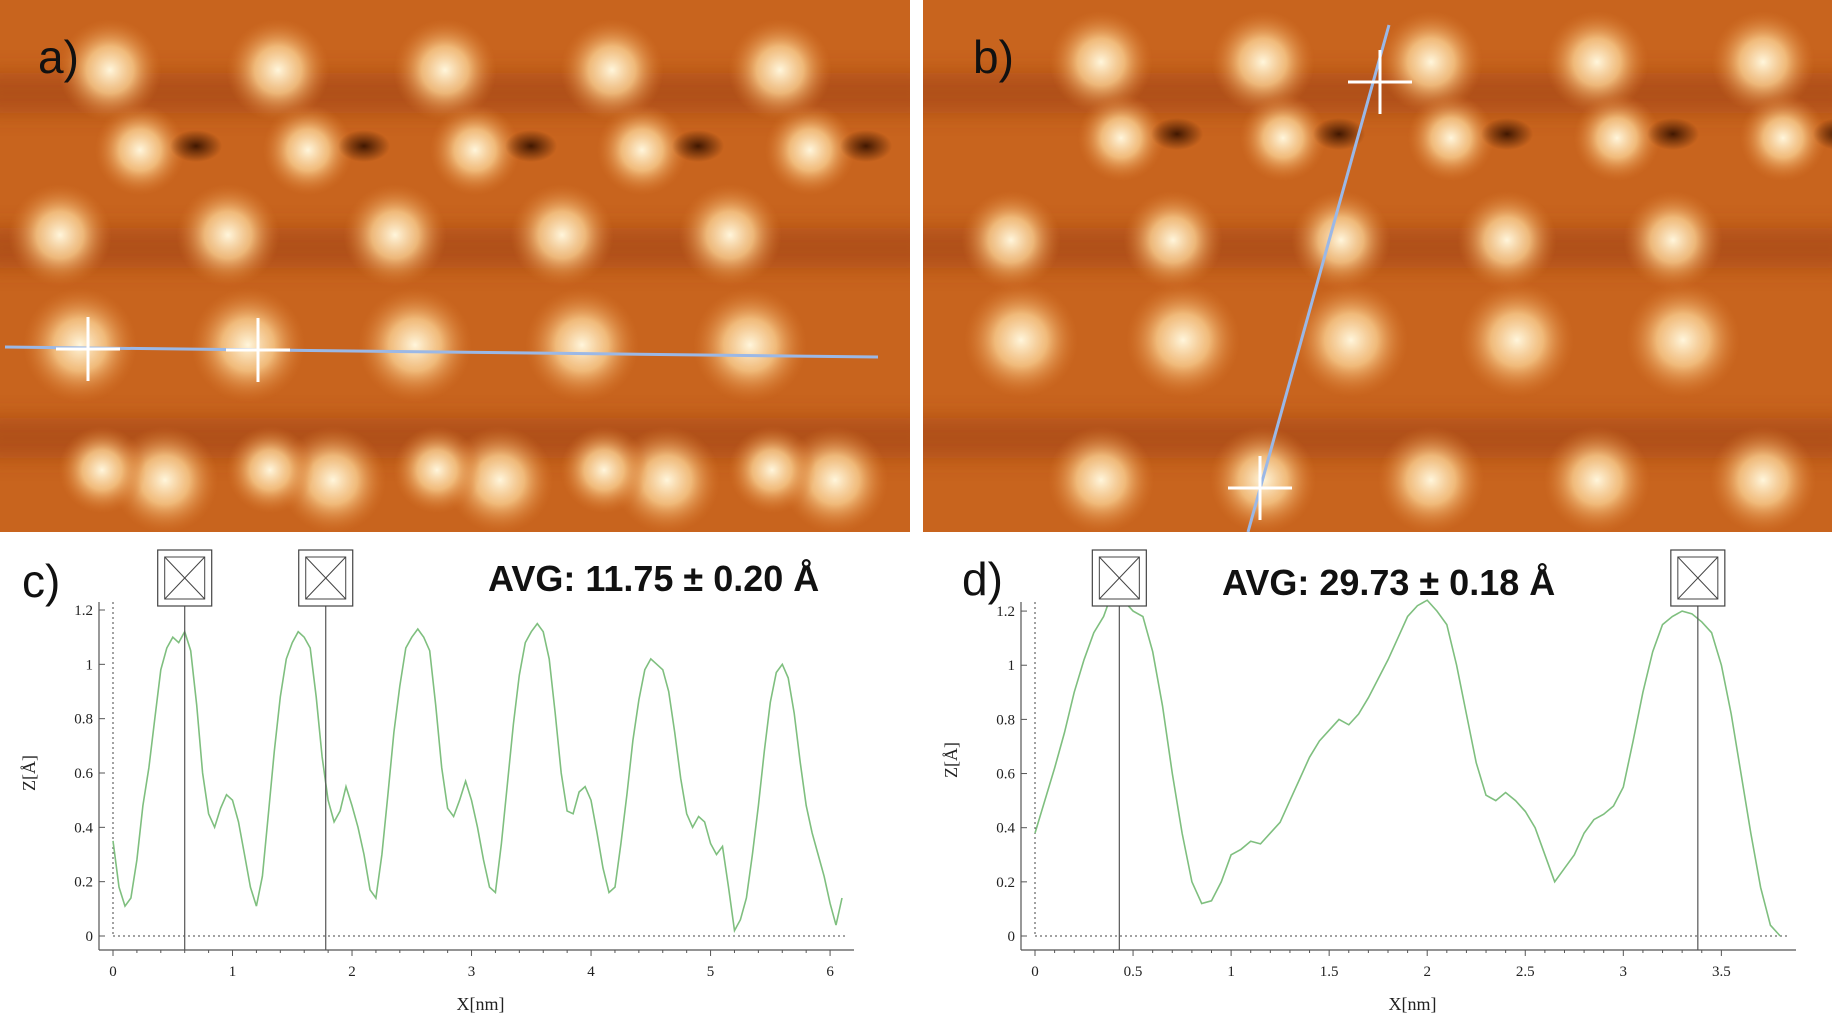  What do you see at coordinates (993, 57) in the screenshot?
I see `panel-letter-b: b)` at bounding box center [993, 57].